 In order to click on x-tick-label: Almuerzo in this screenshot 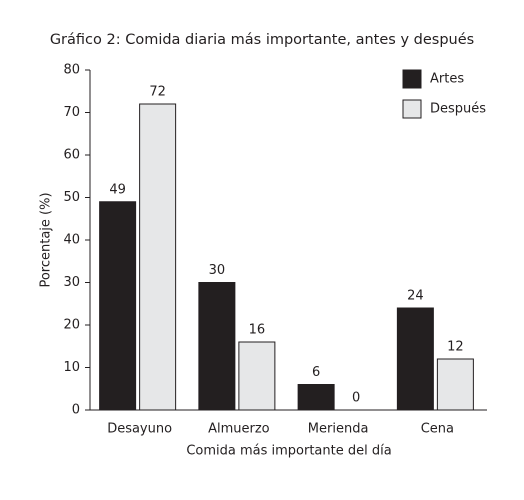, I will do `click(239, 429)`.